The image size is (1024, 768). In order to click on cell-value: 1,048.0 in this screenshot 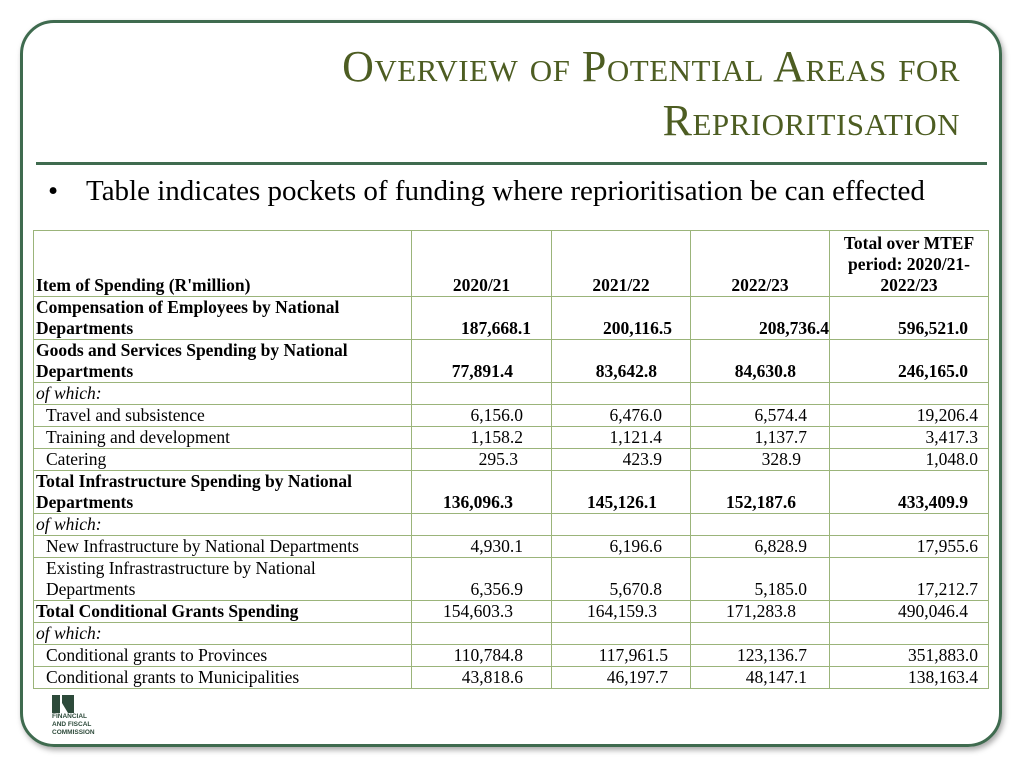, I will do `click(909, 459)`.